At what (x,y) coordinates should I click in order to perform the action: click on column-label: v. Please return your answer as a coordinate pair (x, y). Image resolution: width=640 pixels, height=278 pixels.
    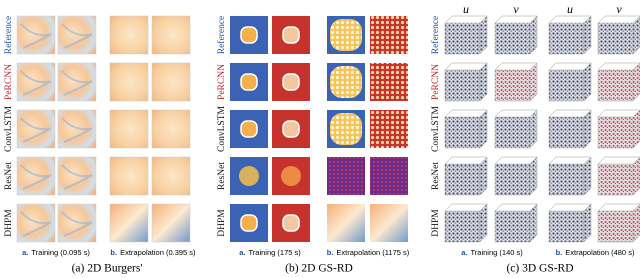
    Looking at the image, I should click on (619, 9).